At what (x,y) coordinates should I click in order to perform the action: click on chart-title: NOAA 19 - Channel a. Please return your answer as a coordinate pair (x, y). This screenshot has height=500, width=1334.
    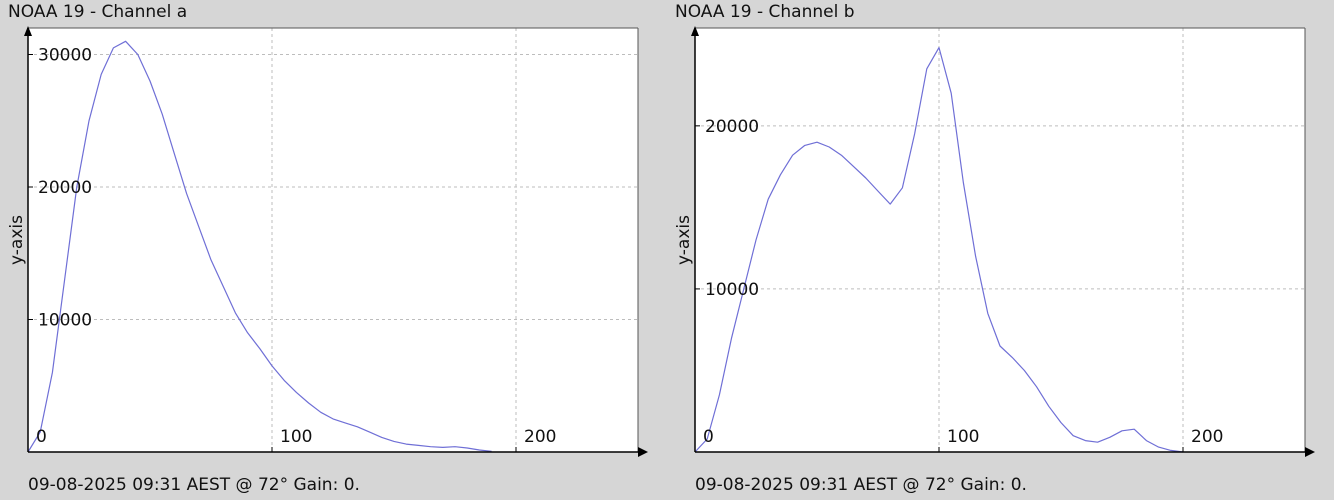
    Looking at the image, I should click on (98, 12).